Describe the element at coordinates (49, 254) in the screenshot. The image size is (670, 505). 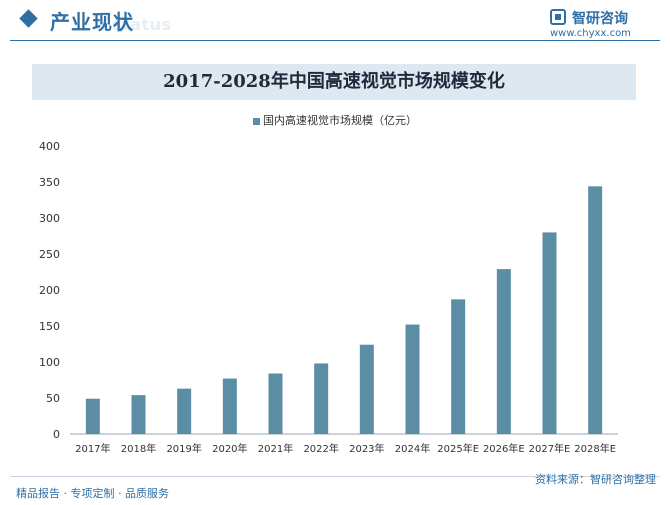
I see `y-tick-label: 250` at that location.